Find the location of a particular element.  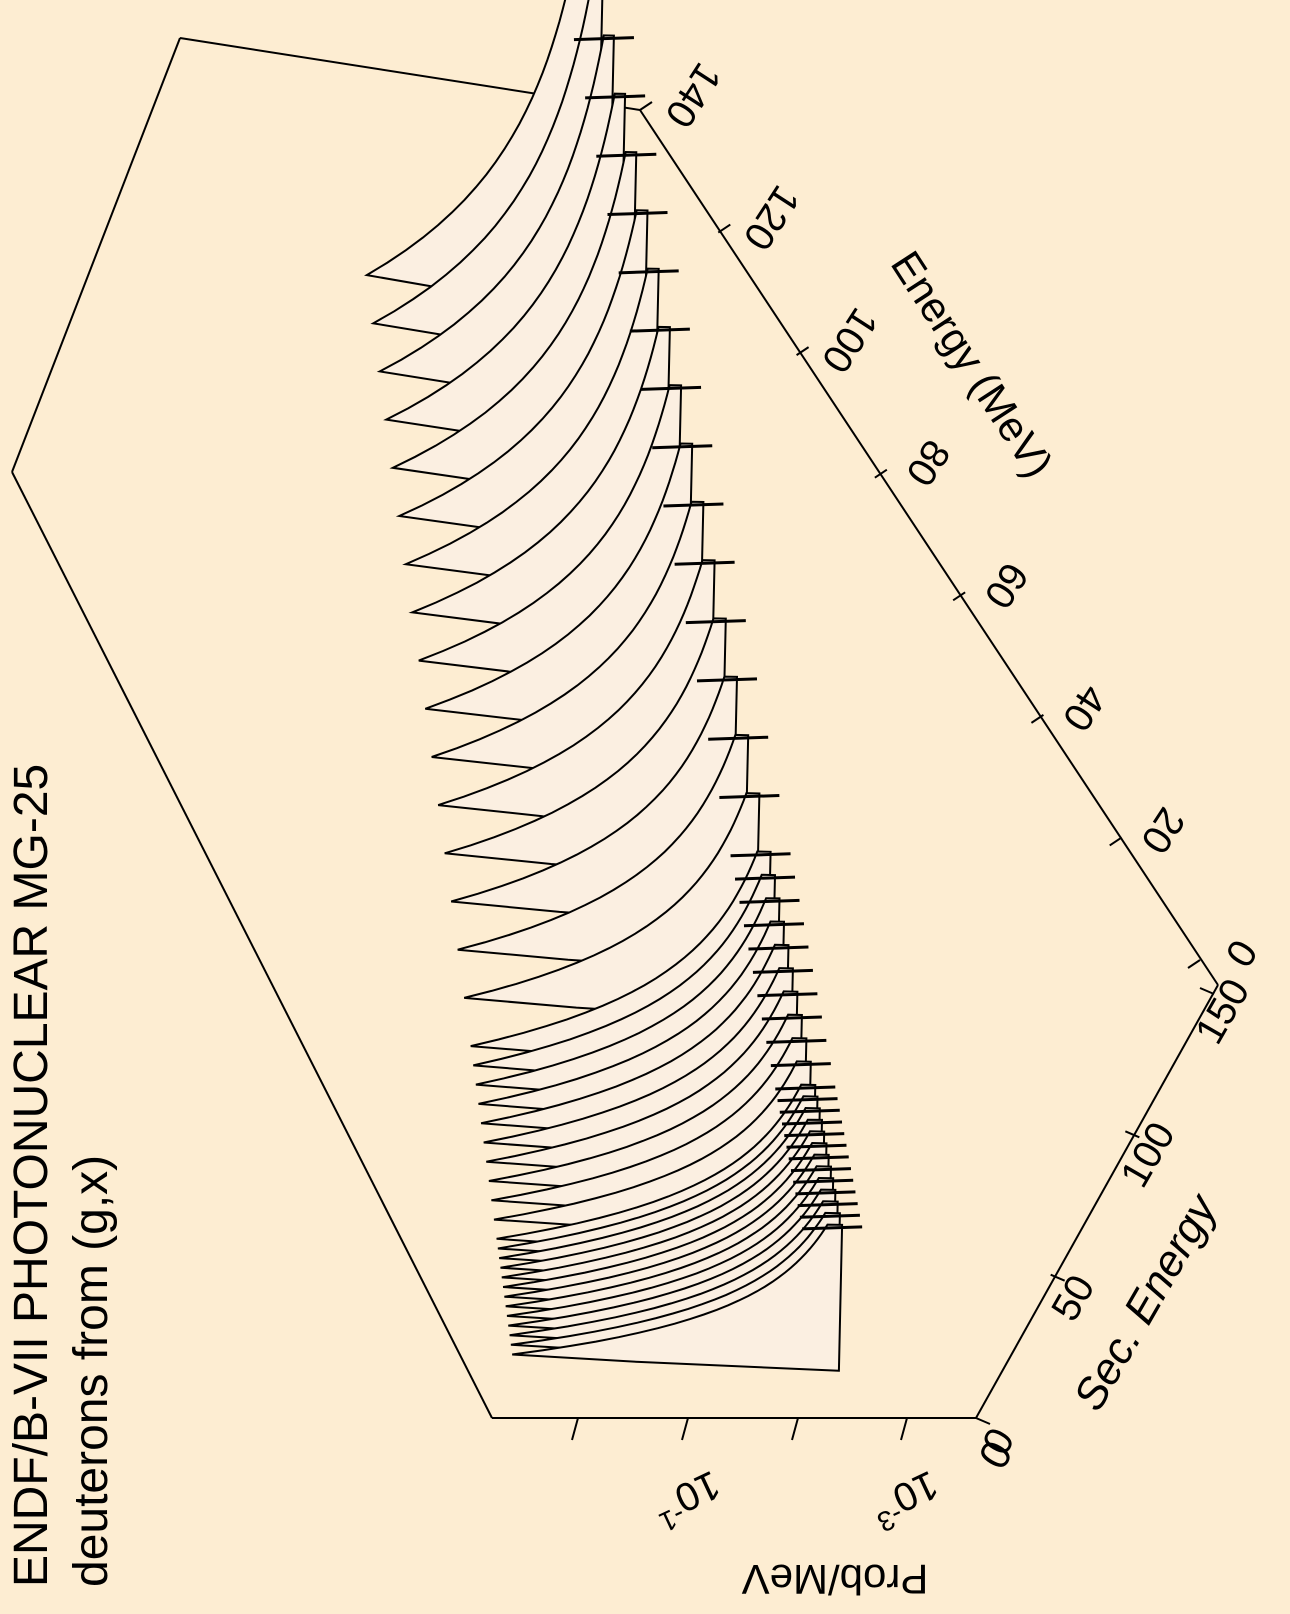

chart-title: ENDF/B-VII PHOTONUCLEAR MG-25 is located at coordinates (31, 1175).